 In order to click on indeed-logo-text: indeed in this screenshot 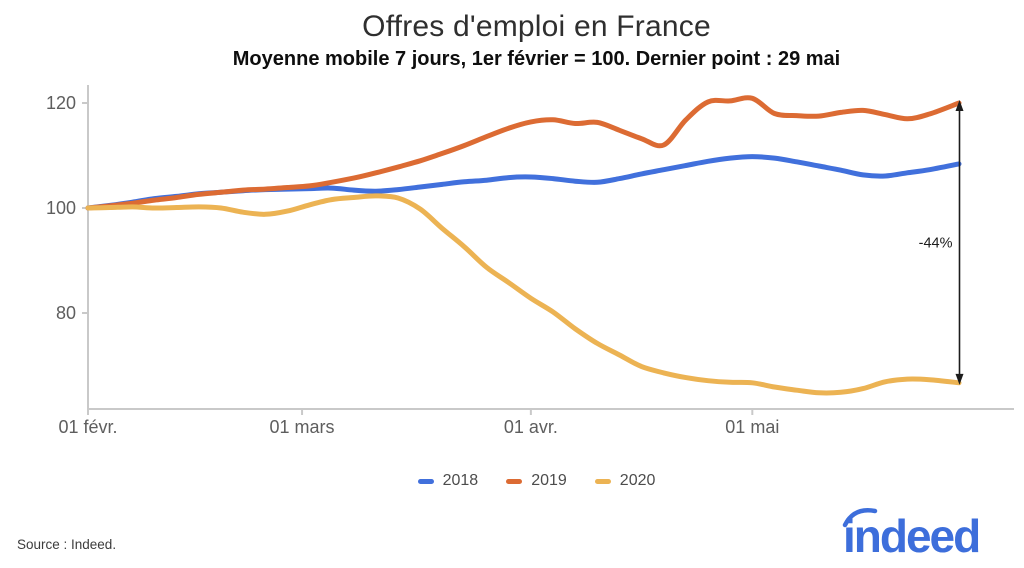, I will do `click(911, 536)`.